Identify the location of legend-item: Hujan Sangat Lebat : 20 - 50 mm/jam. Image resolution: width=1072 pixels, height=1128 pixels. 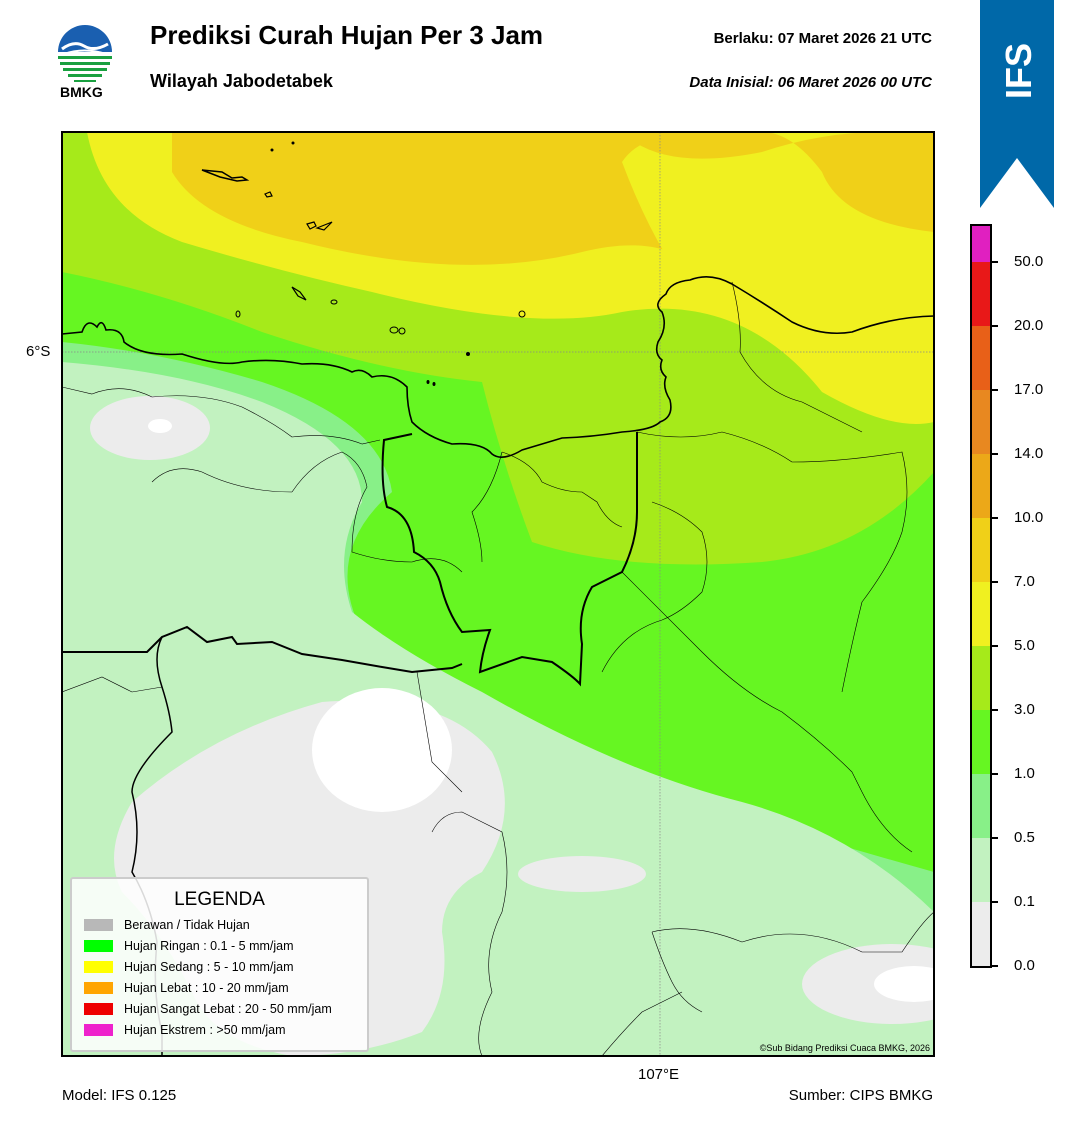
(208, 1009).